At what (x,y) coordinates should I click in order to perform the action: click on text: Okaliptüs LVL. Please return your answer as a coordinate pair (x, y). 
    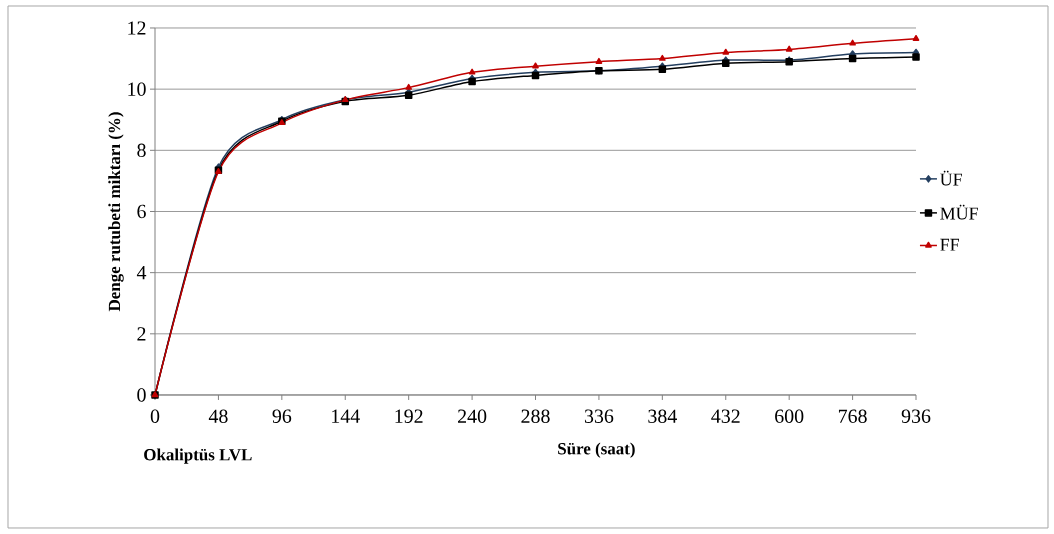
    Looking at the image, I should click on (198, 456).